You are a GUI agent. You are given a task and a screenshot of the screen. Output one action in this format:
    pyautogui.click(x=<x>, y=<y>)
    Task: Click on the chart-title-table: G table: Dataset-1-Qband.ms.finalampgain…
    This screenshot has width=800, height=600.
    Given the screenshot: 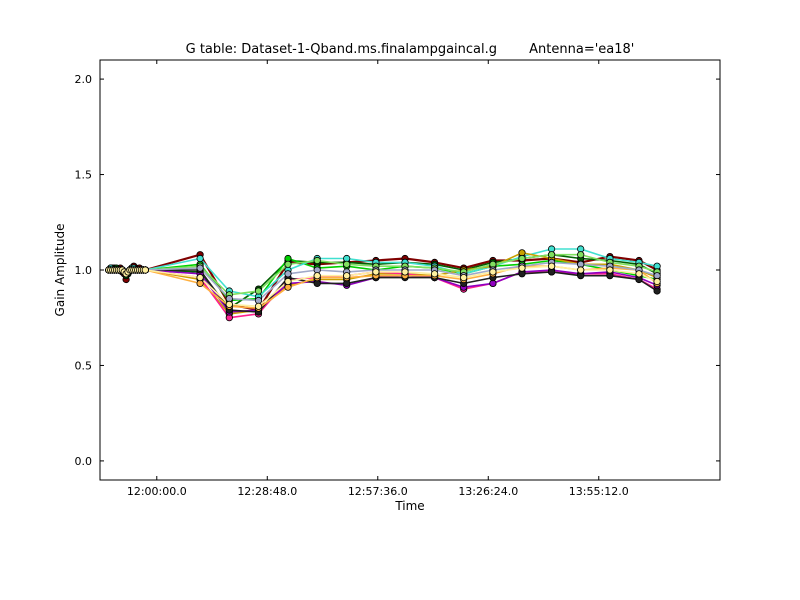 What is the action you would take?
    pyautogui.click(x=341, y=49)
    